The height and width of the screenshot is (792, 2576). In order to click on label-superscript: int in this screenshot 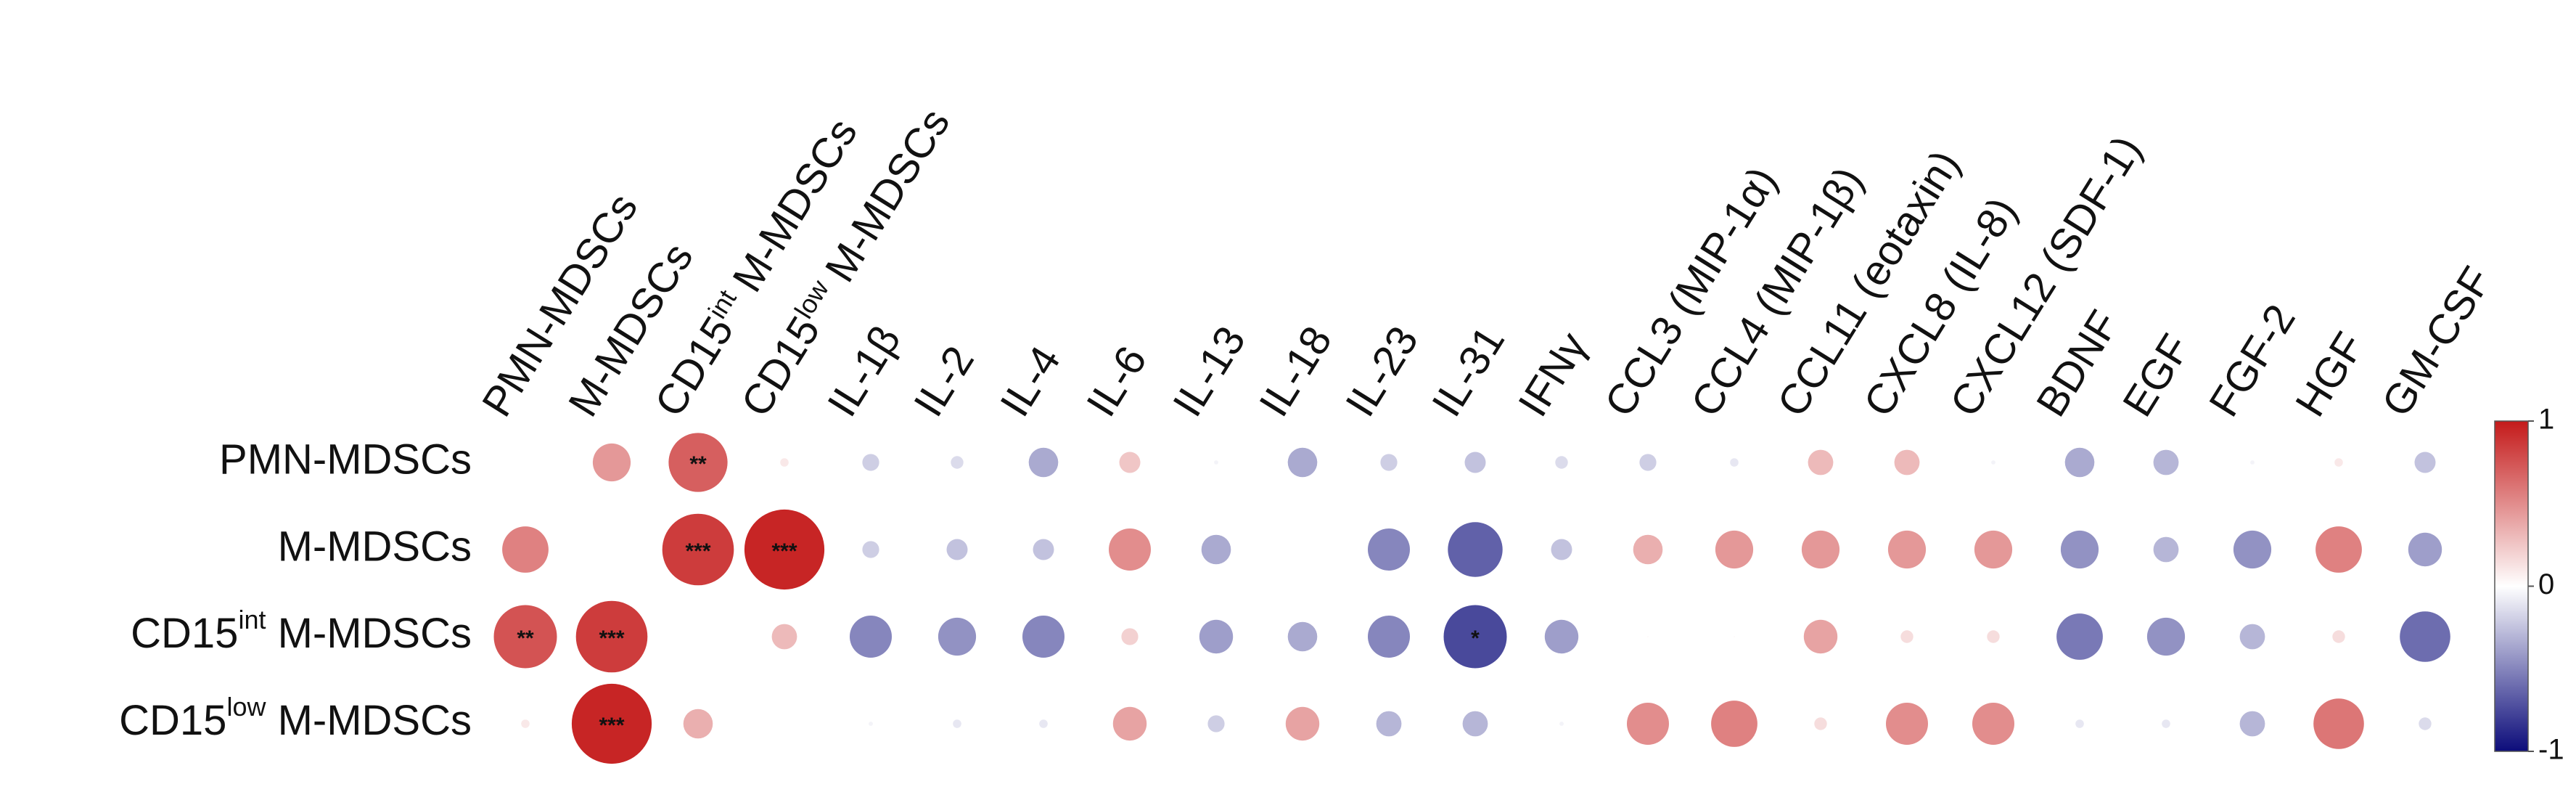, I will do `click(252, 620)`.